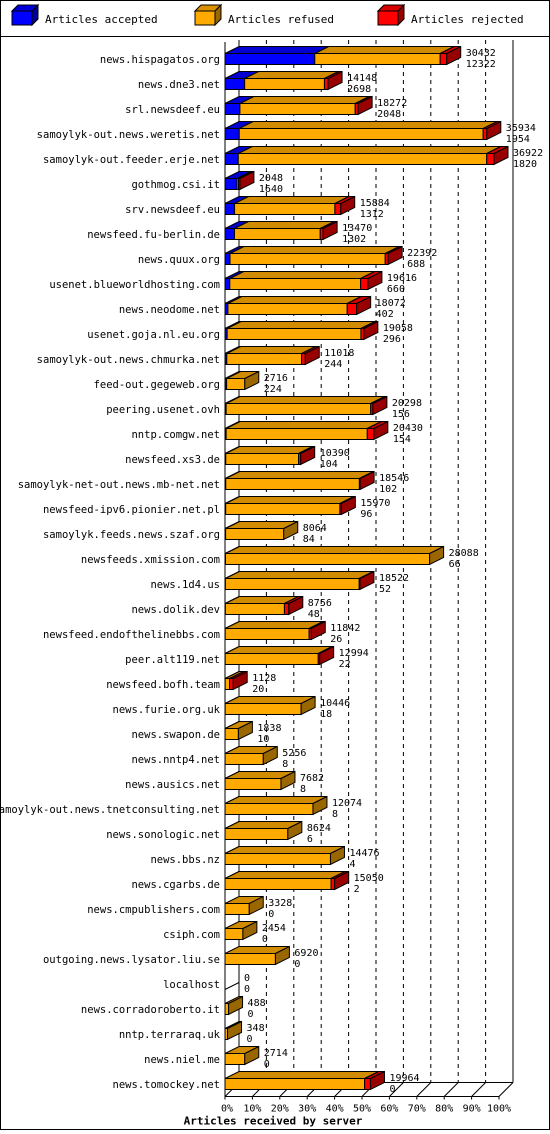  What do you see at coordinates (167, 710) in the screenshot?
I see `category-label-news-furie-org-uk: news.furie.org.uk` at bounding box center [167, 710].